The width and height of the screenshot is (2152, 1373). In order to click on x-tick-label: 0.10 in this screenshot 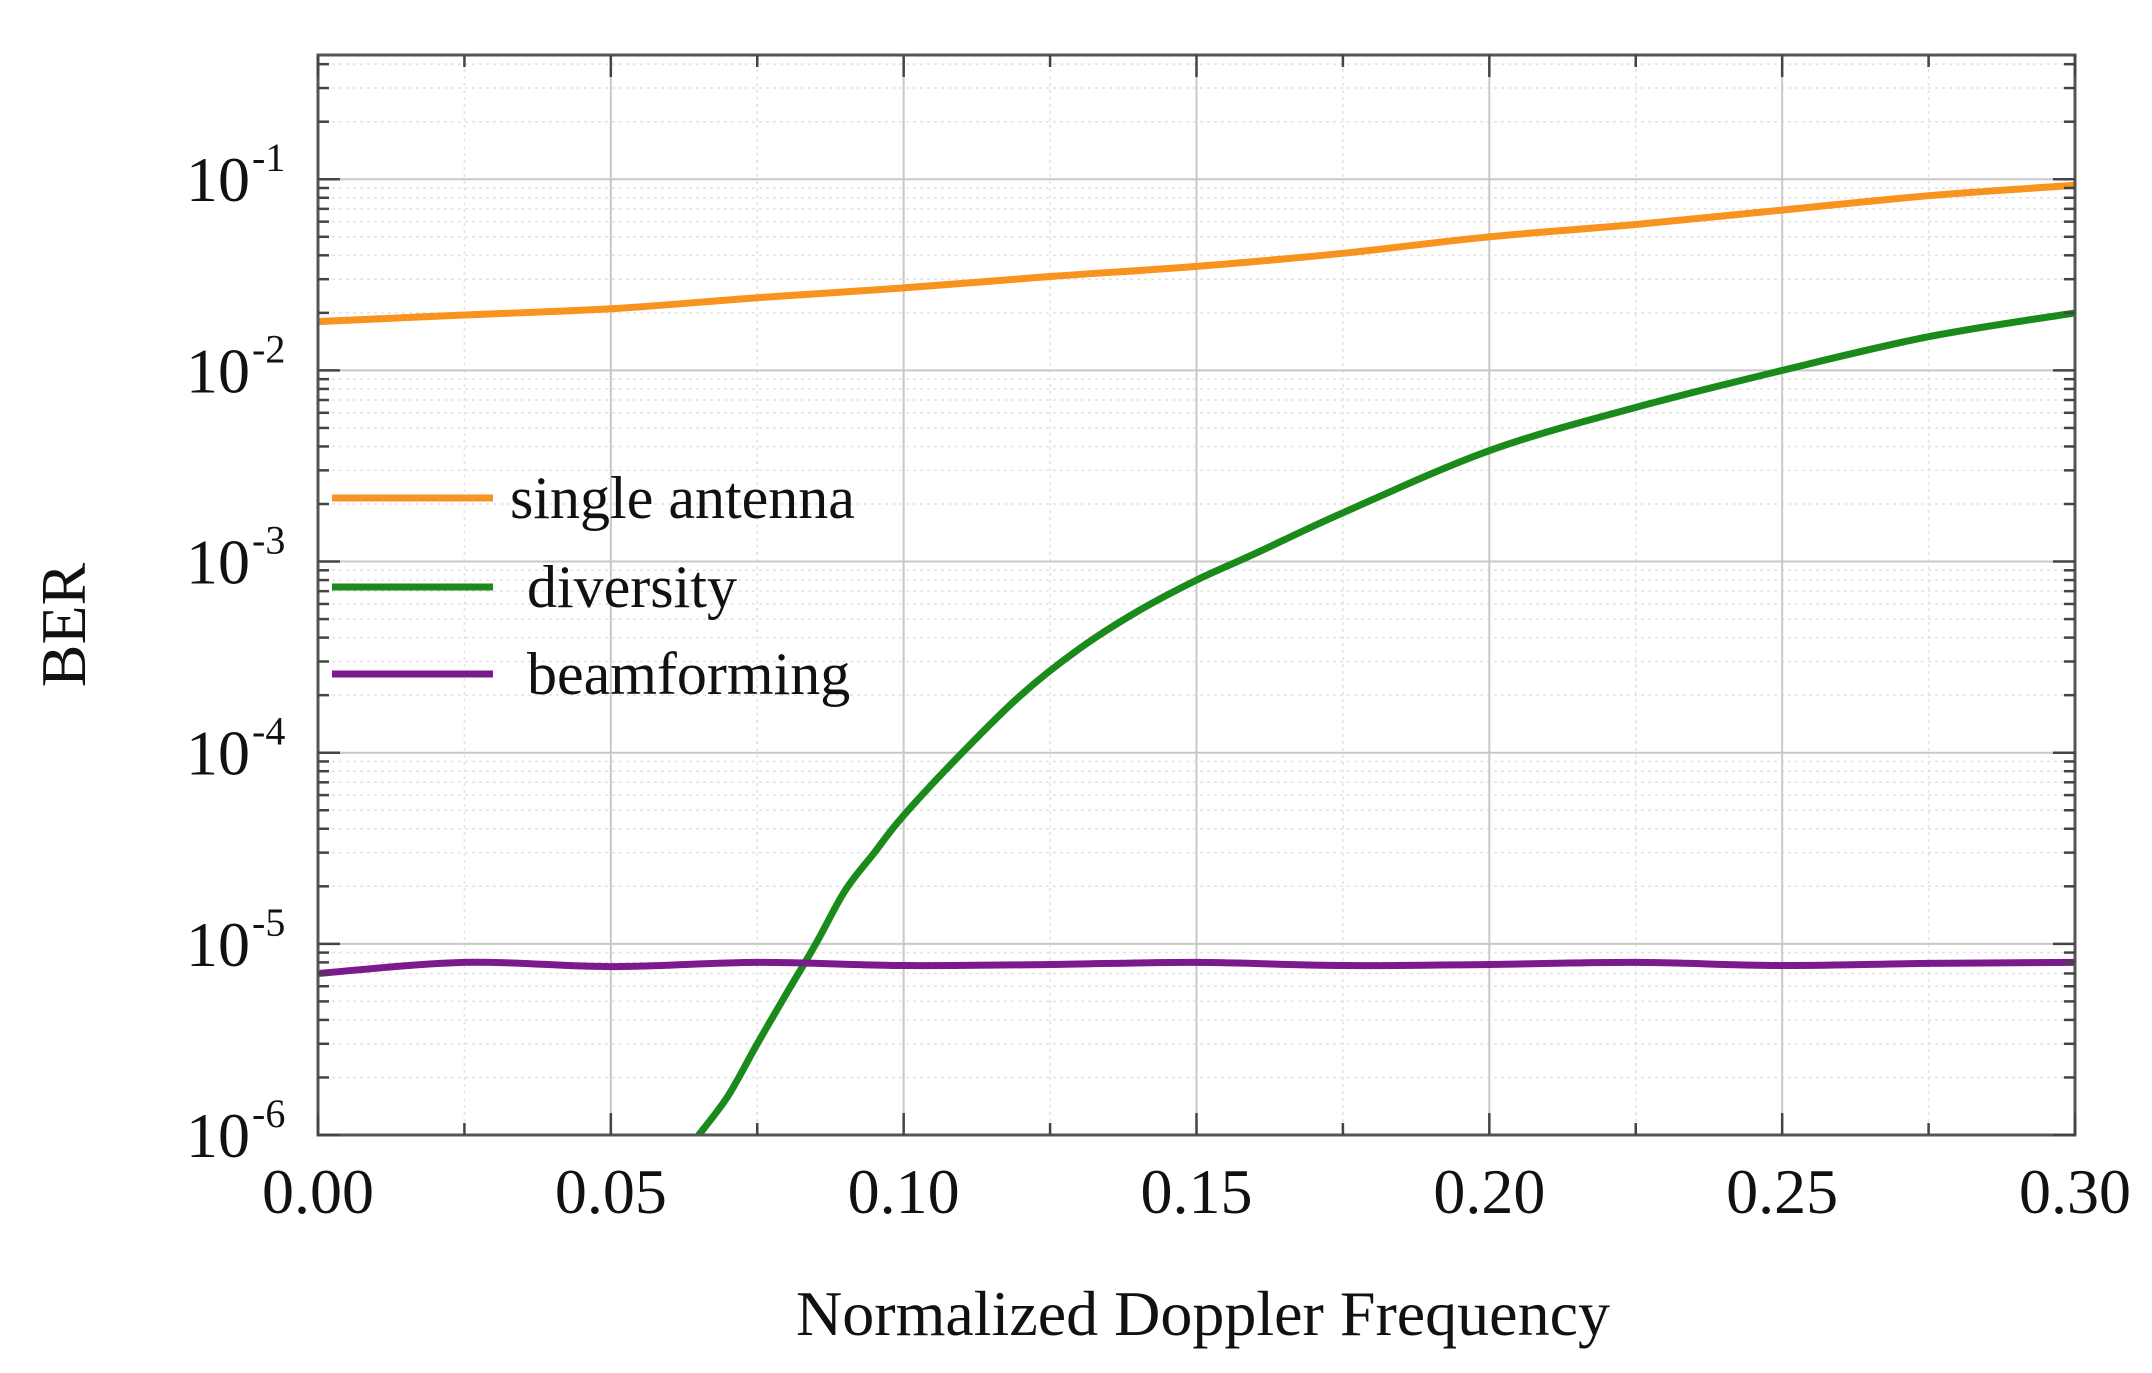, I will do `click(904, 1191)`.